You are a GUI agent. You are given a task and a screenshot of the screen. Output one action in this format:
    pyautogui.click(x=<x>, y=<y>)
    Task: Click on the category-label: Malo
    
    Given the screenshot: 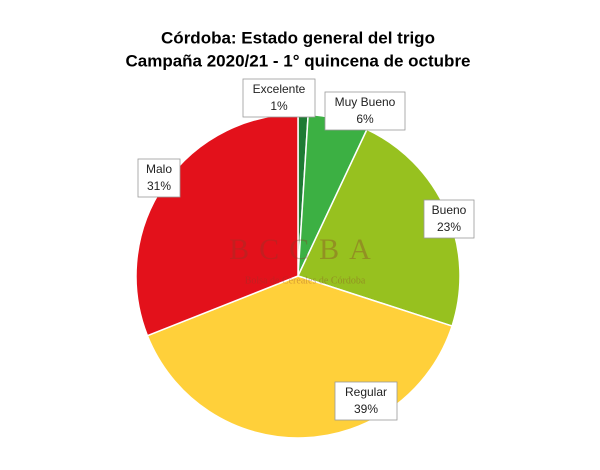 What is the action you would take?
    pyautogui.click(x=159, y=169)
    